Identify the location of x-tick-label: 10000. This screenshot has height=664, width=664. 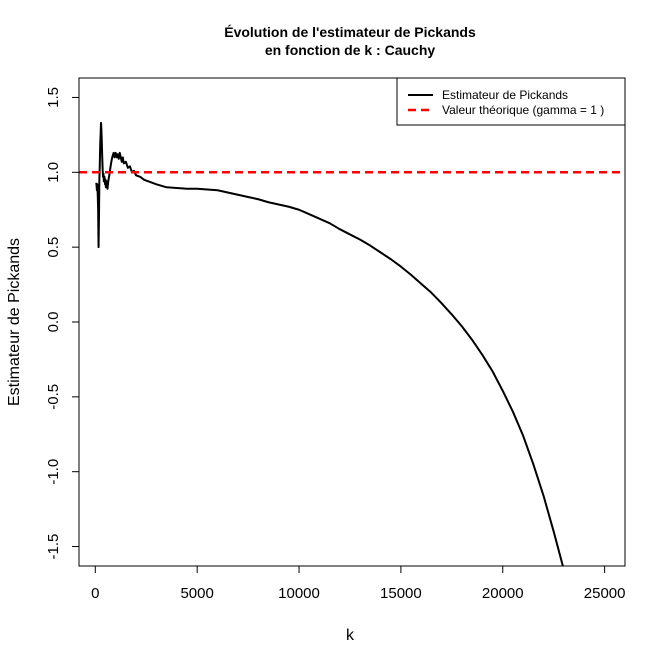
(299, 593).